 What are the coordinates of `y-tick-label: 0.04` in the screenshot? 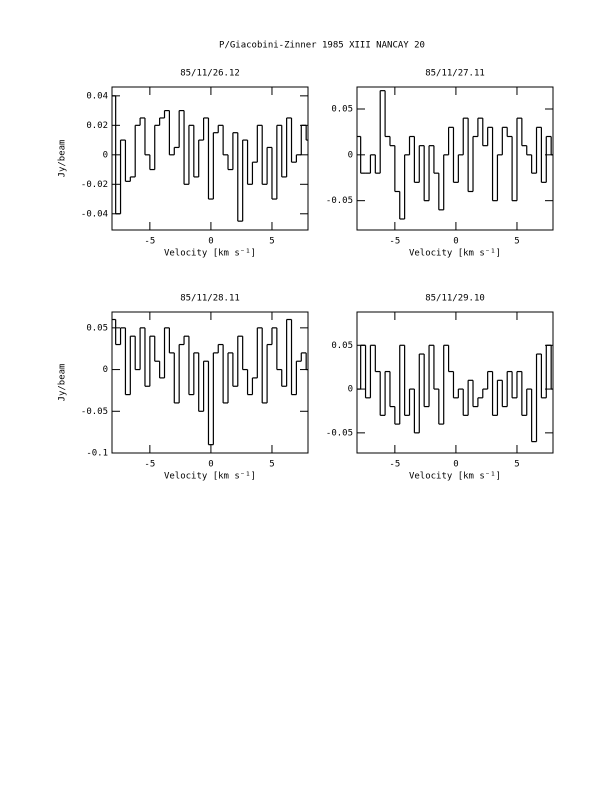 It's located at (97, 96).